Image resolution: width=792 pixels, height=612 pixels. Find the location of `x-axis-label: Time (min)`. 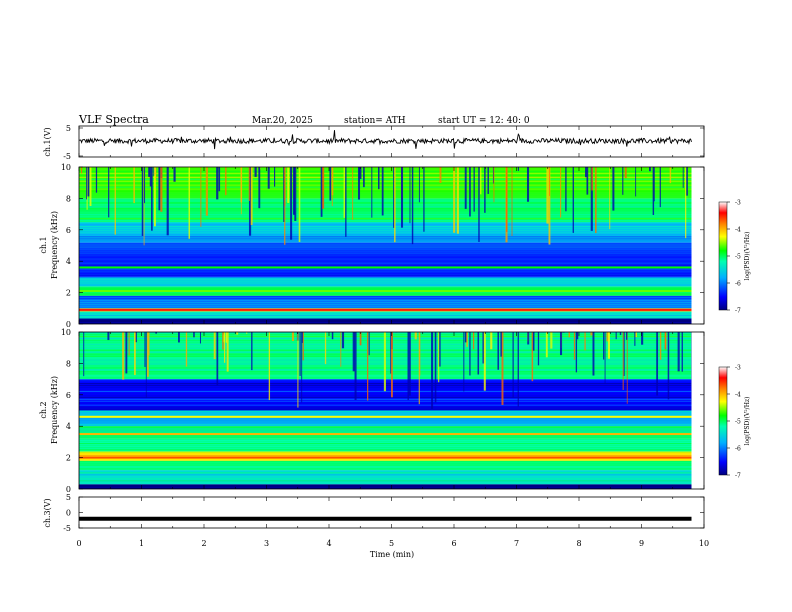

x-axis-label: Time (min) is located at coordinates (392, 554).